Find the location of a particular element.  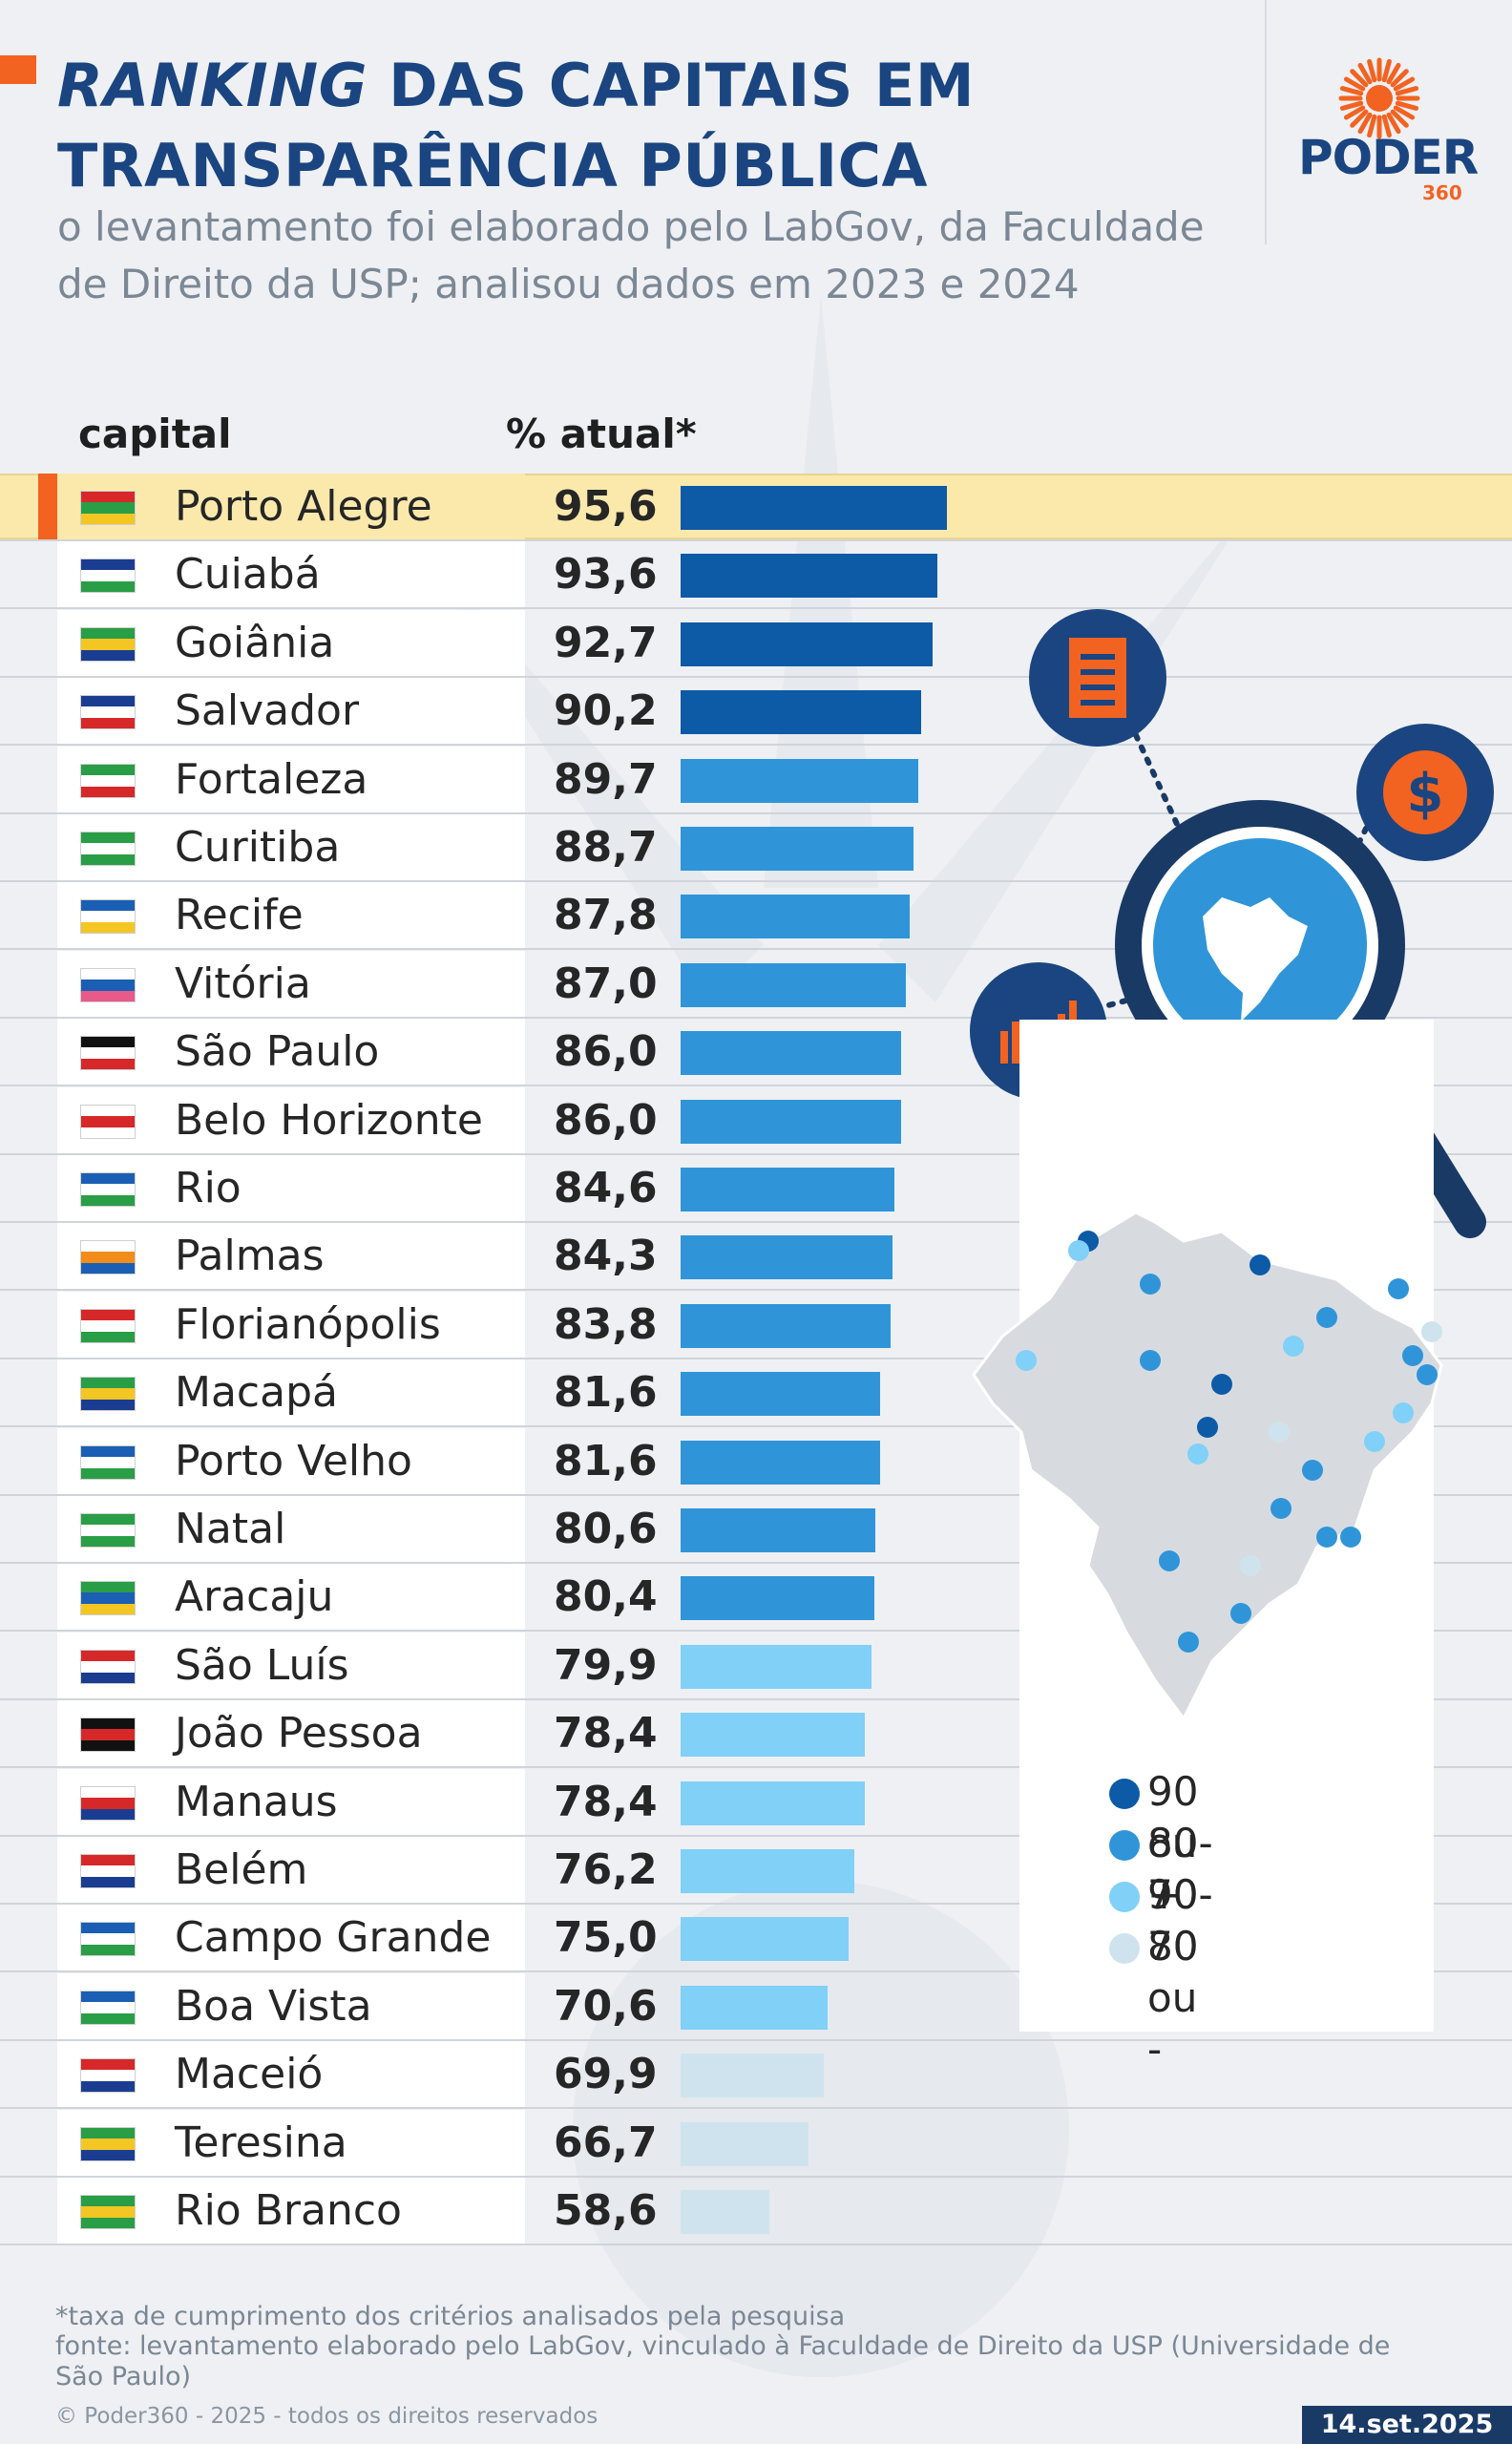

value-label: 80,6 is located at coordinates (606, 1529).